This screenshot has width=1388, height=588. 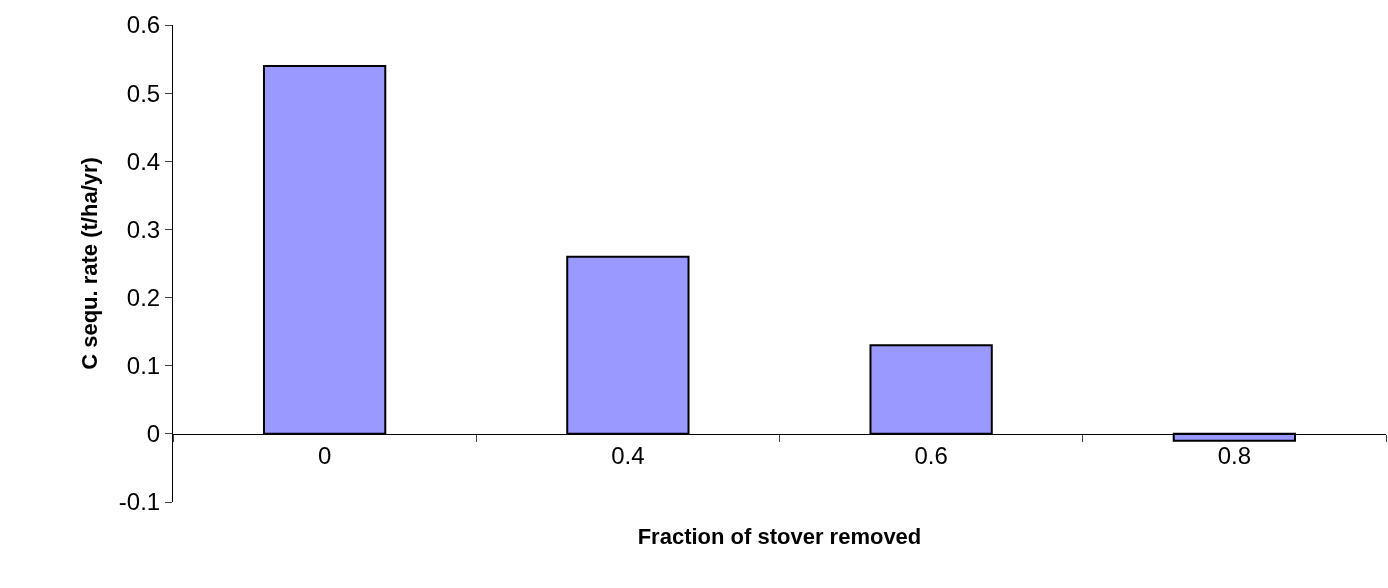 I want to click on y-tick-label: 0.2, so click(x=143, y=297).